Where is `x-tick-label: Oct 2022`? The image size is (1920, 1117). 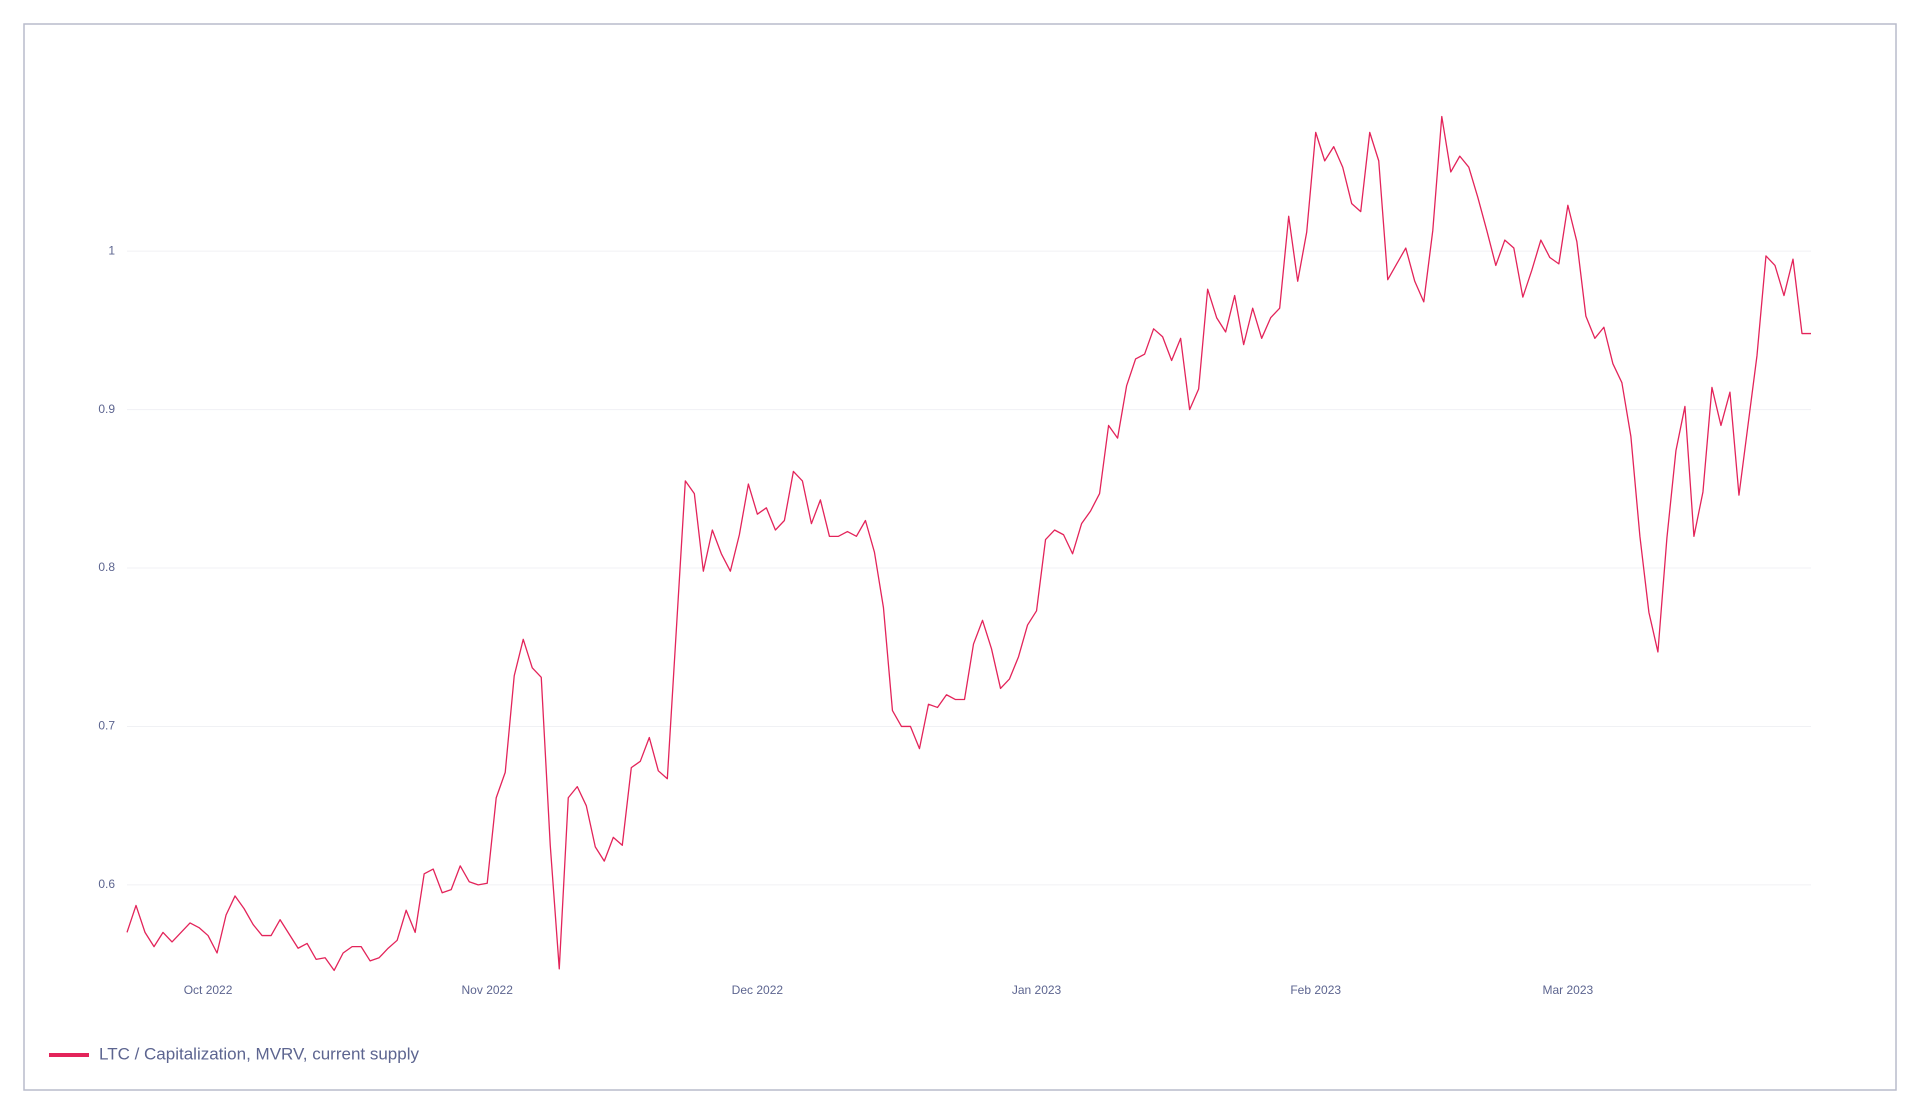 x-tick-label: Oct 2022 is located at coordinates (208, 990).